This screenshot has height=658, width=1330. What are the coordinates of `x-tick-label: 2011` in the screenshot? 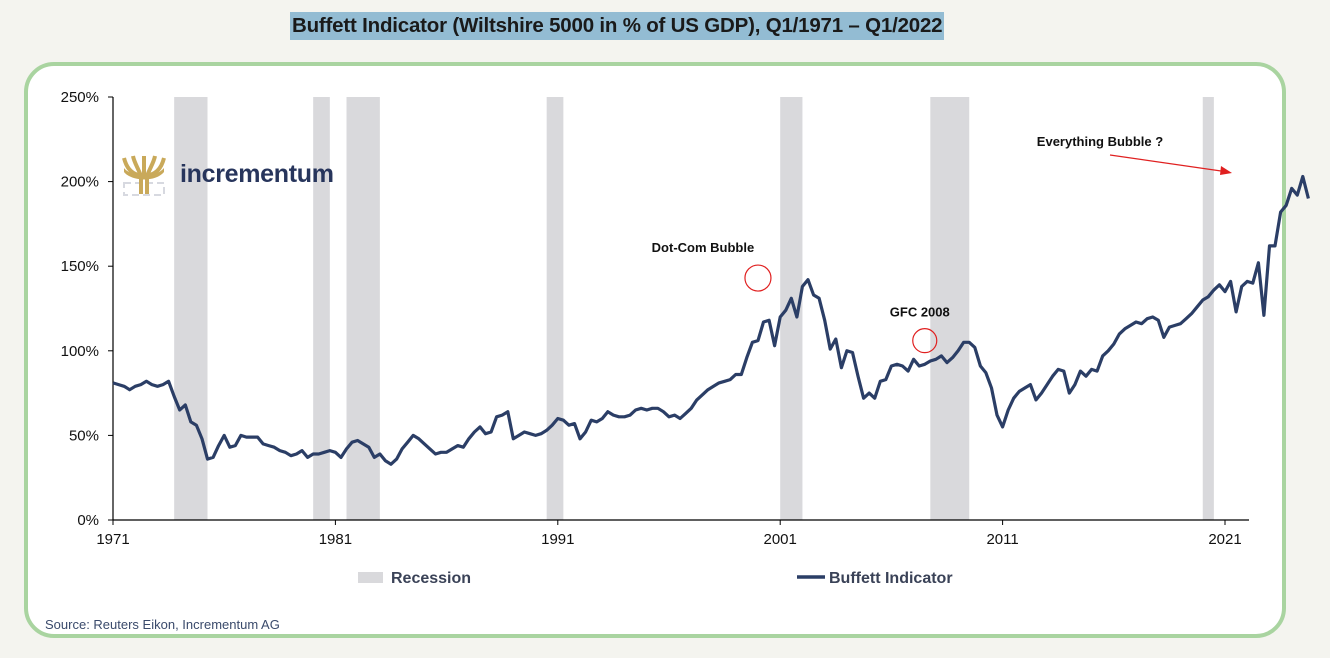 It's located at (1002, 539).